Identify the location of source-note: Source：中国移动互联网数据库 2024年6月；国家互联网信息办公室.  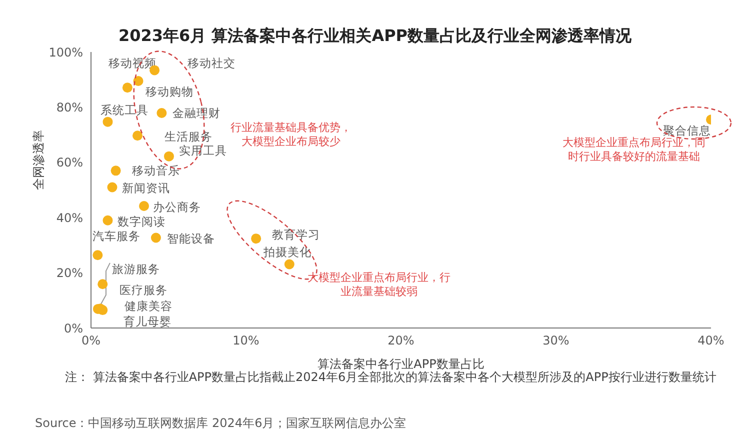
(221, 423).